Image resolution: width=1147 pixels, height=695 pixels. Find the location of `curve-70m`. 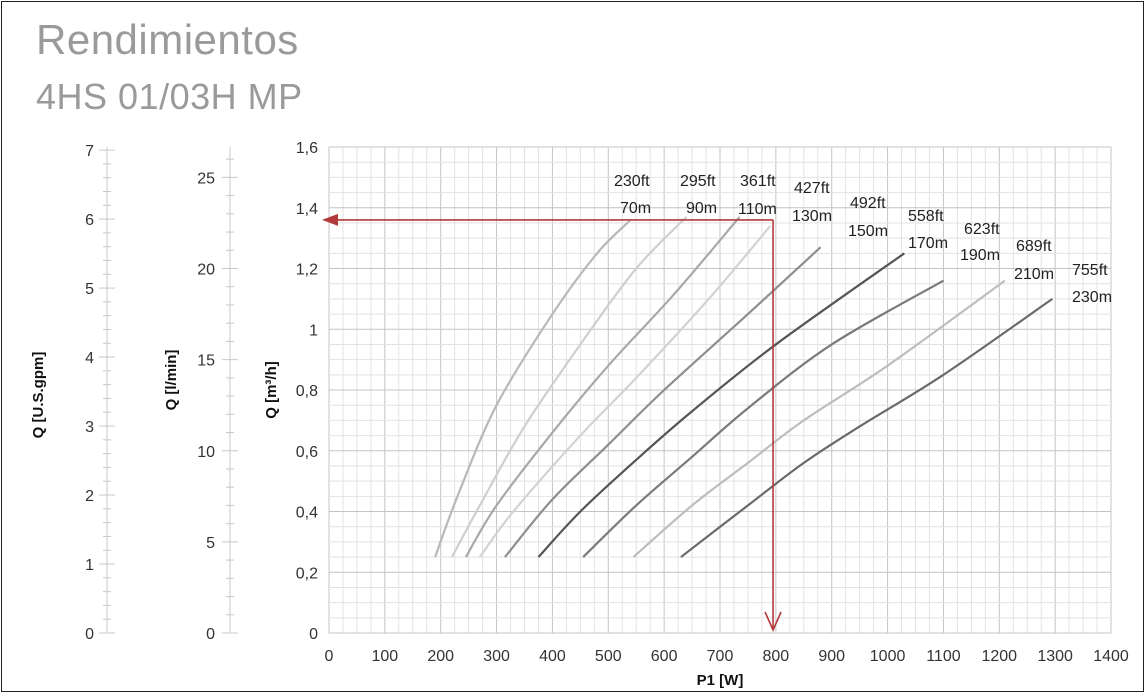

curve-70m is located at coordinates (533, 388).